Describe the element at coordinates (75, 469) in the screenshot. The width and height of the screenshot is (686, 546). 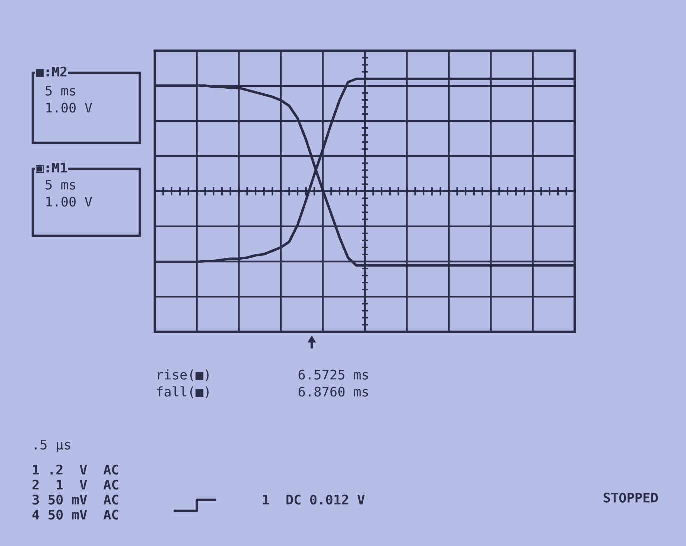
I see `text: 1 .2 V AC` at that location.